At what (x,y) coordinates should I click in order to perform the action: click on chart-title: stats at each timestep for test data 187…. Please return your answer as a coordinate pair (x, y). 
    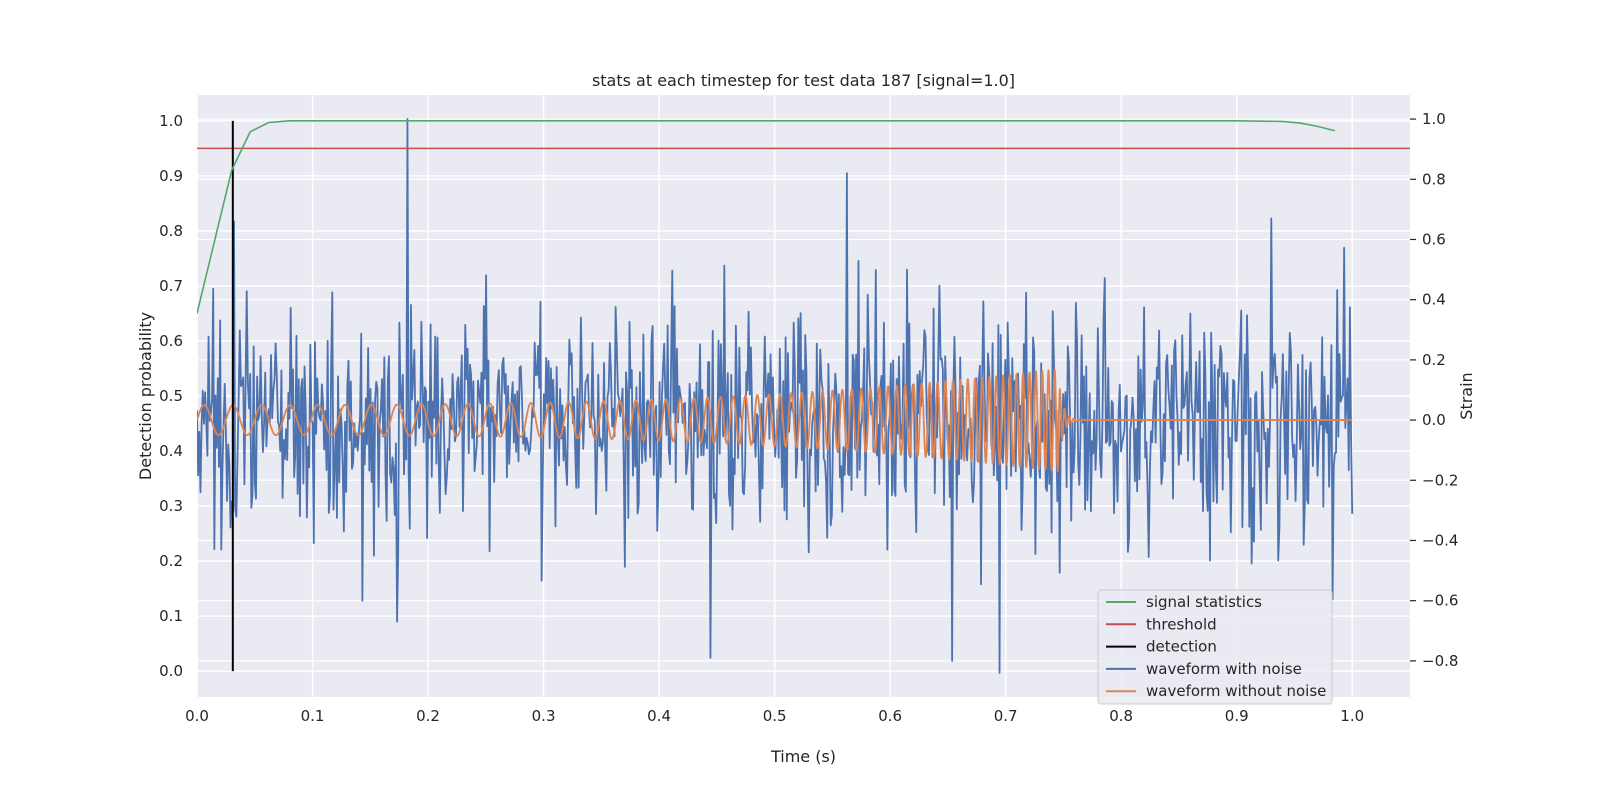
    Looking at the image, I should click on (803, 80).